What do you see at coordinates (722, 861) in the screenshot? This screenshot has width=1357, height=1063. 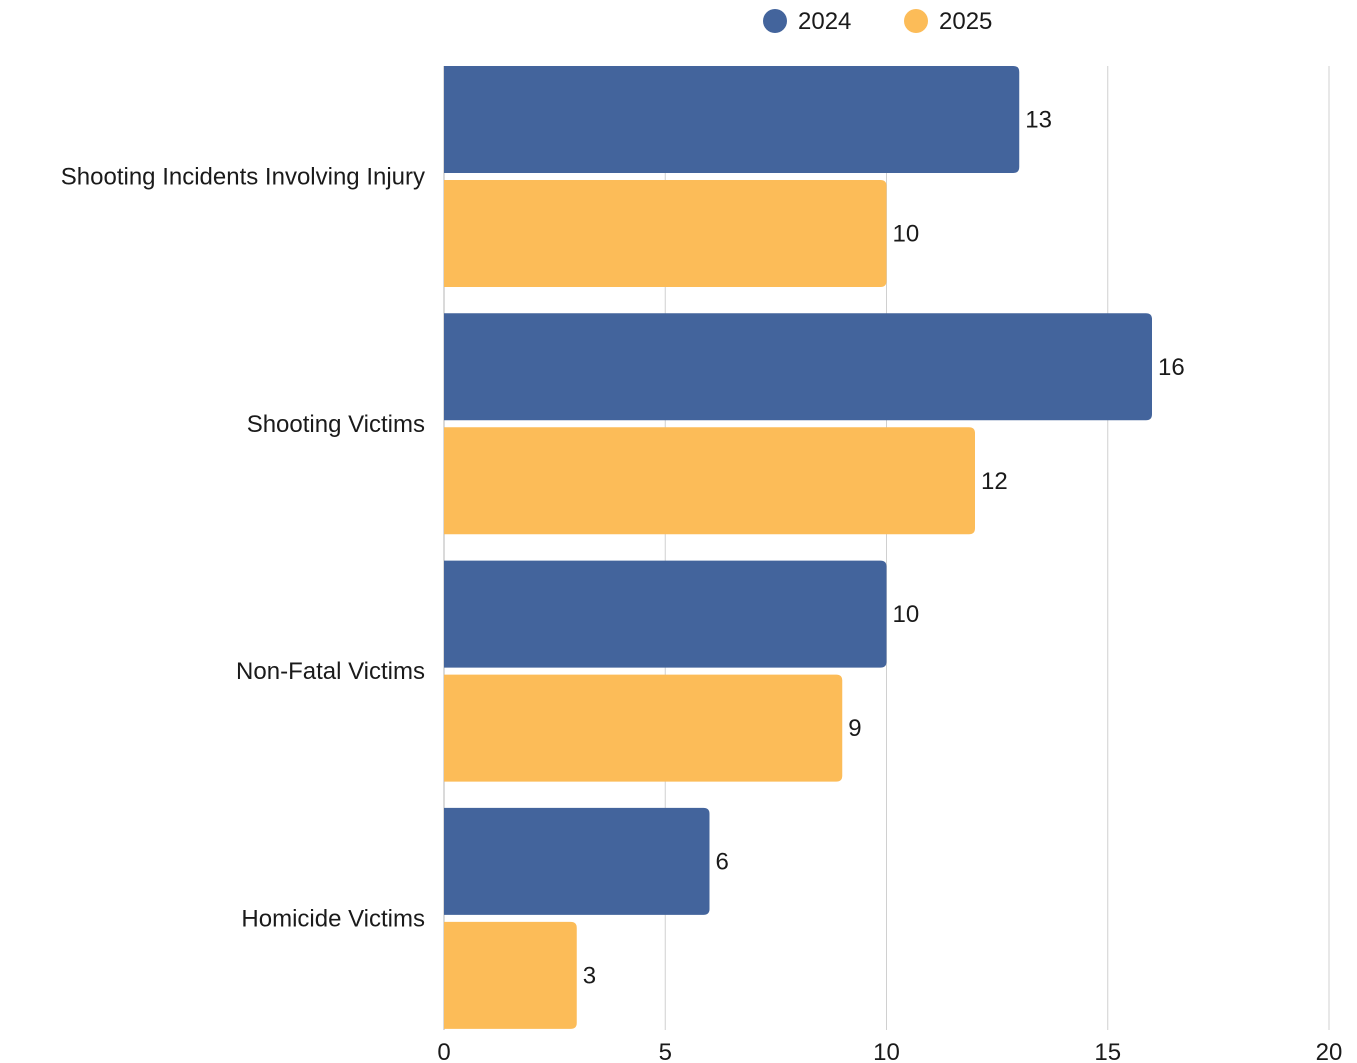 I see `bar-value-label: 6` at bounding box center [722, 861].